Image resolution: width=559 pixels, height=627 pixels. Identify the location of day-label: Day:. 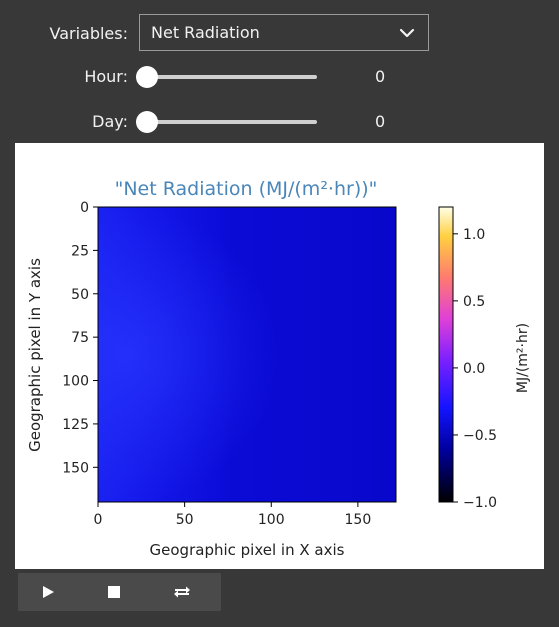
(110, 121).